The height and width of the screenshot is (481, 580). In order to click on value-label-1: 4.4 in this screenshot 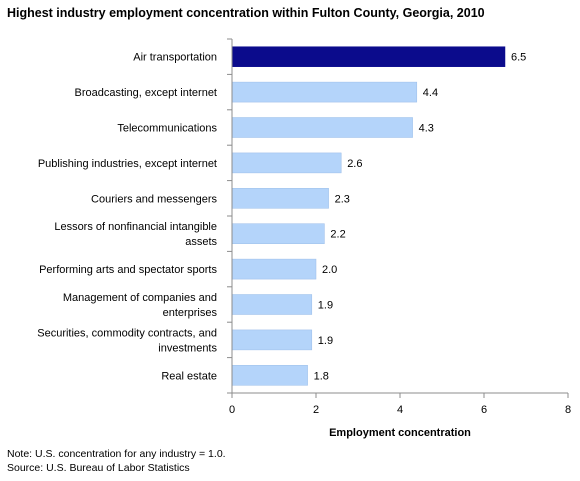, I will do `click(430, 93)`.